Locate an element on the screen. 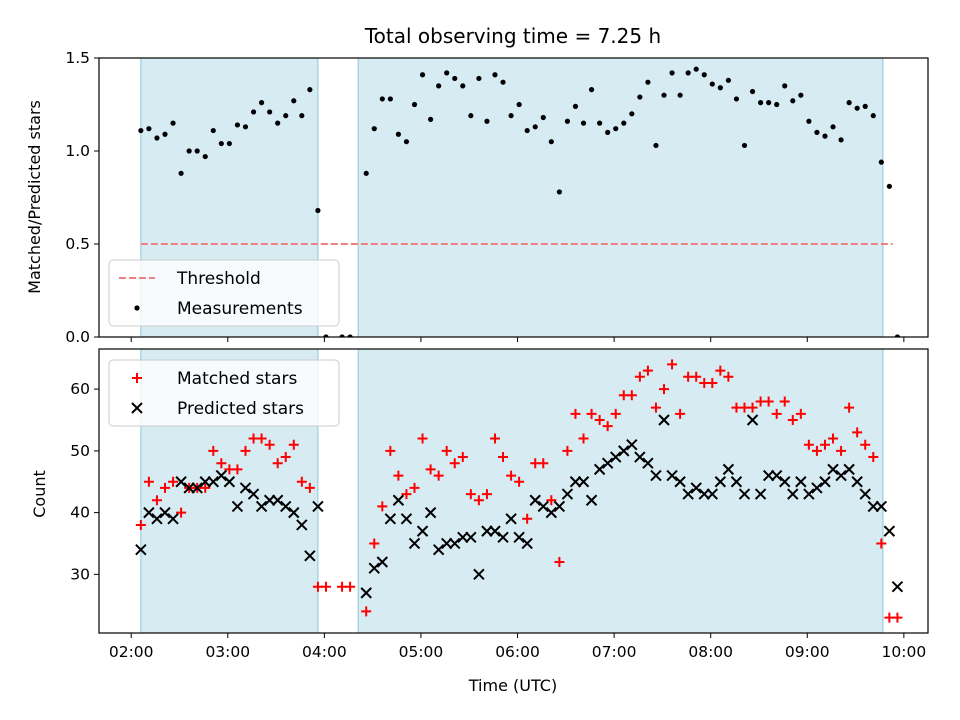 This screenshot has width=960, height=720. legend-frame is located at coordinates (224, 393).